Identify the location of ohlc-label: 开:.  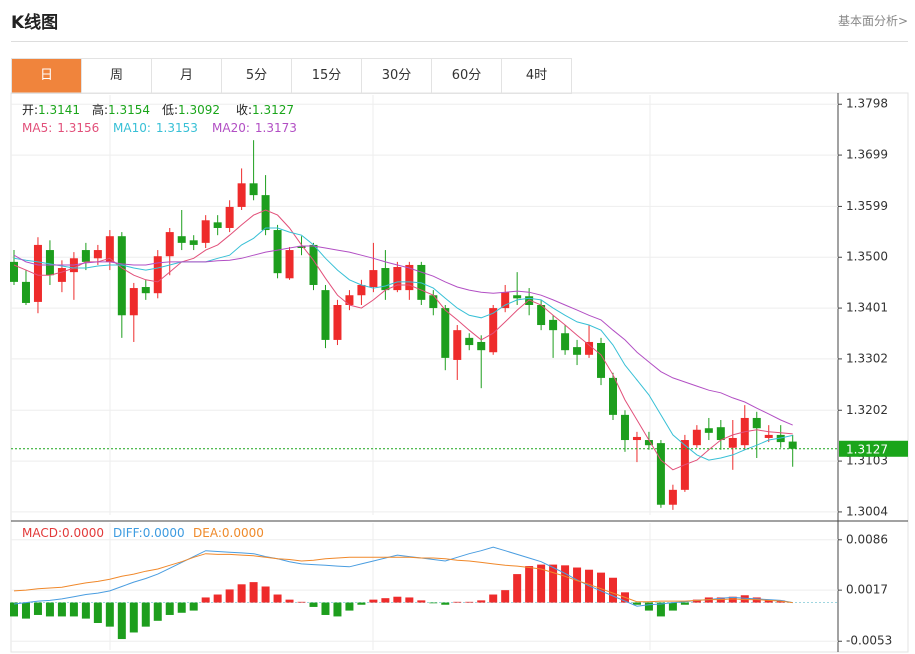
(30, 110).